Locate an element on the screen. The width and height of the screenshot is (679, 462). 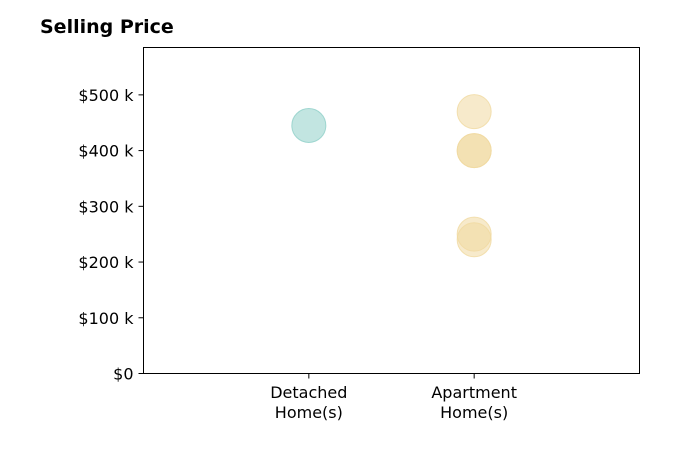
y-tick-label-3: $300 k is located at coordinates (106, 206).